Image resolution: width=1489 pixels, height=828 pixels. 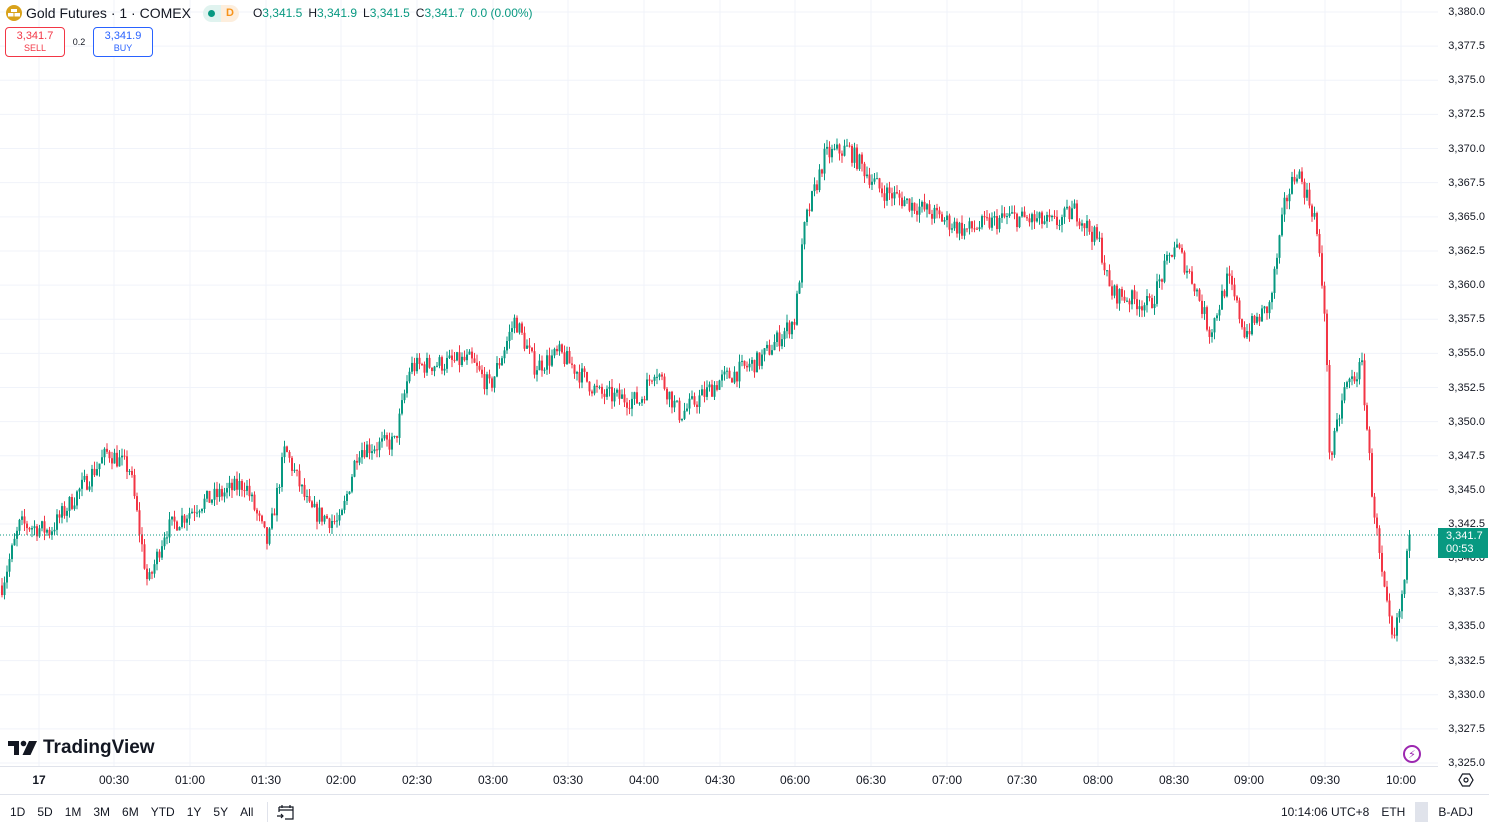 I want to click on price-tick-label: 3,360.0, so click(x=1466, y=285).